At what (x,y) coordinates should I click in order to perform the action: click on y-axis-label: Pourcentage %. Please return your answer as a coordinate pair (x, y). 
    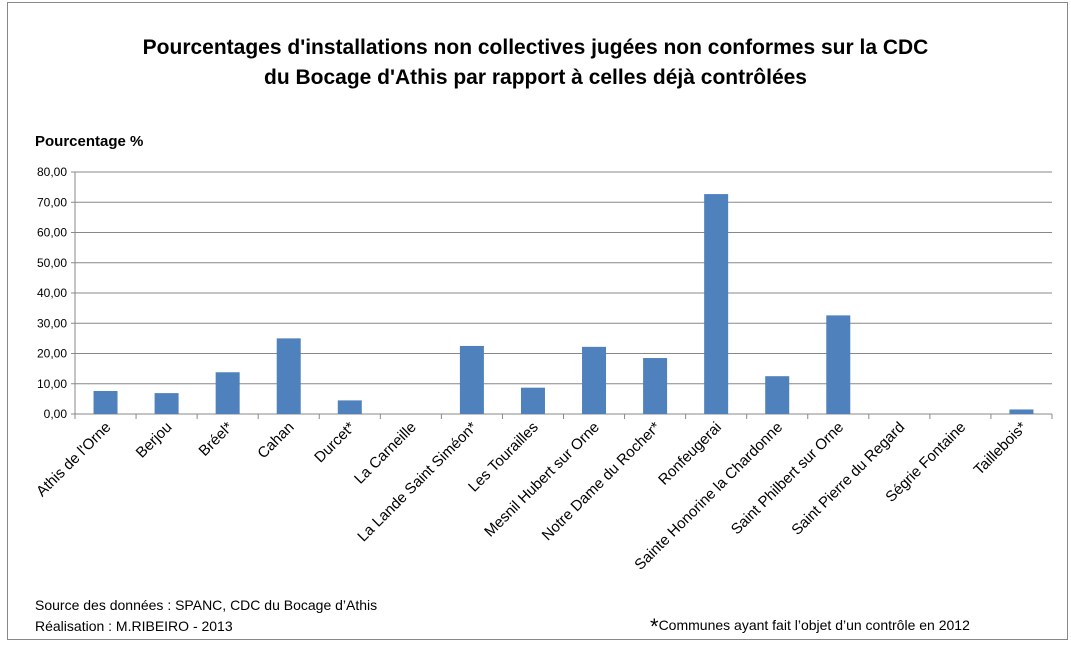
    Looking at the image, I should click on (89, 141).